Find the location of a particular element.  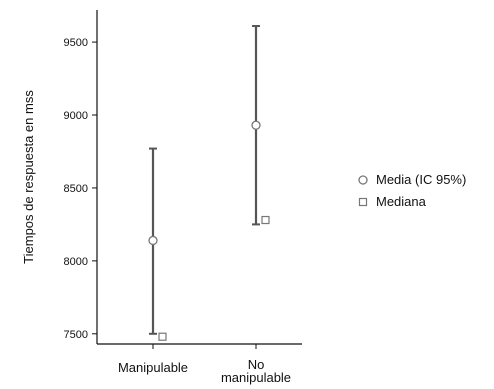

y-tick-label: 8000 is located at coordinates (76, 262).